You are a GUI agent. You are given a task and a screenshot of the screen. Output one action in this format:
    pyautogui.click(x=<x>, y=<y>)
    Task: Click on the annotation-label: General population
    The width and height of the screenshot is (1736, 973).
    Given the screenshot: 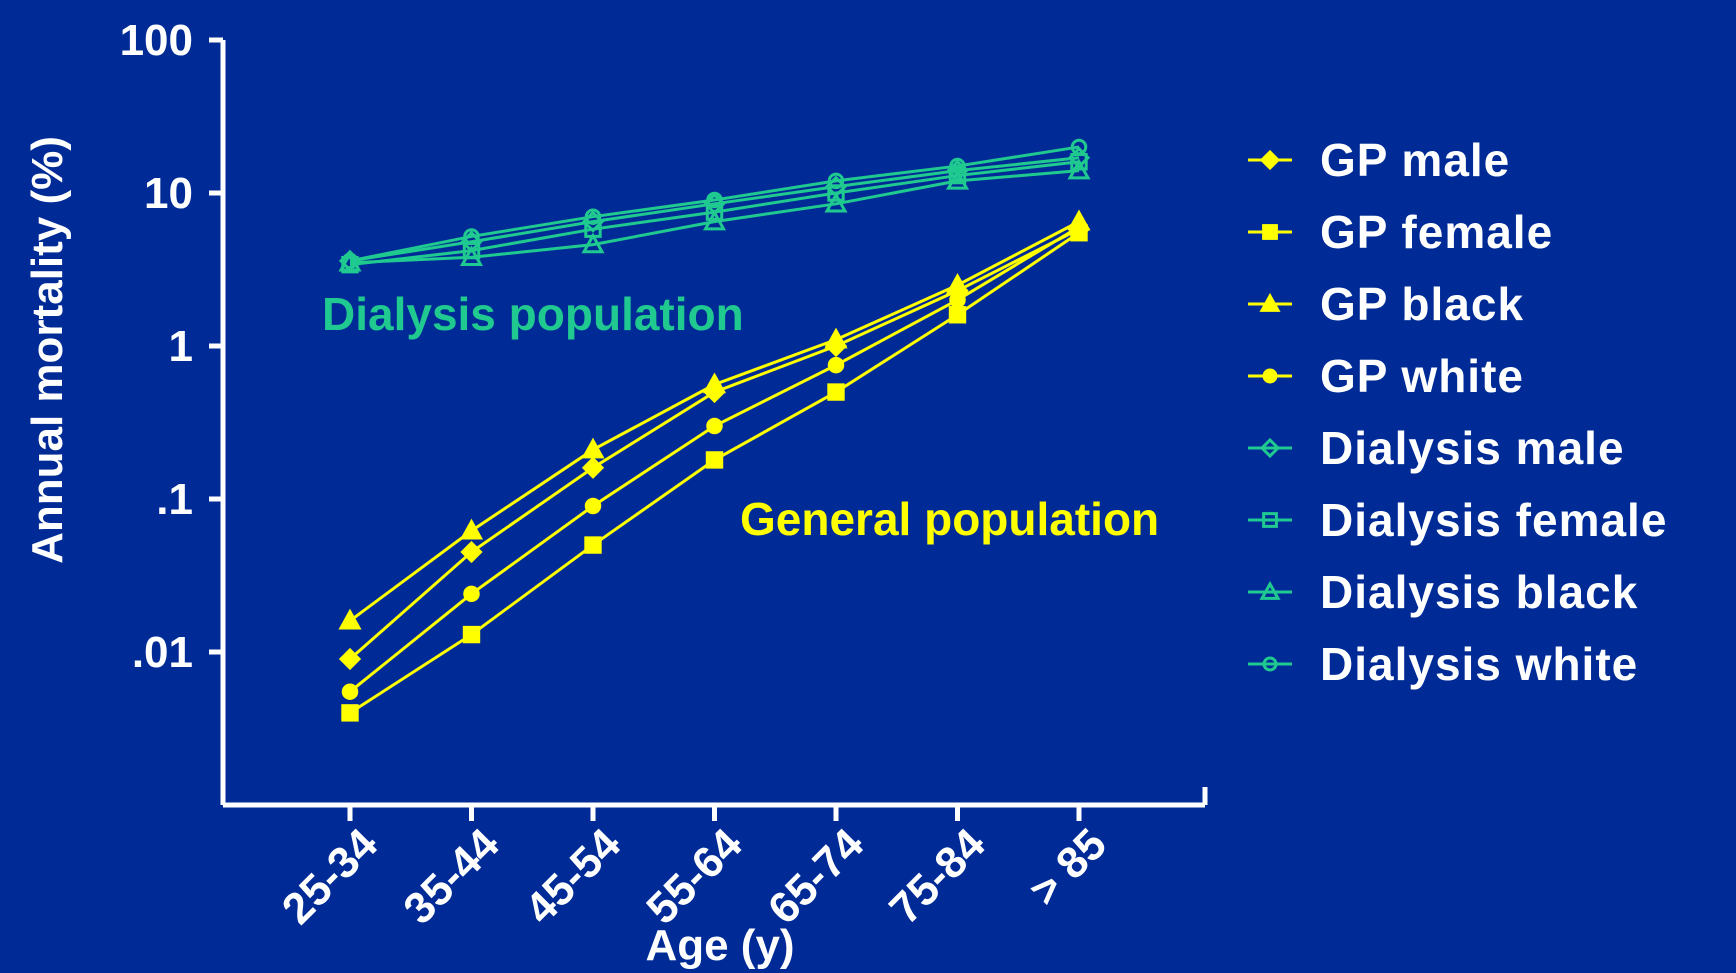 What is the action you would take?
    pyautogui.click(x=949, y=519)
    